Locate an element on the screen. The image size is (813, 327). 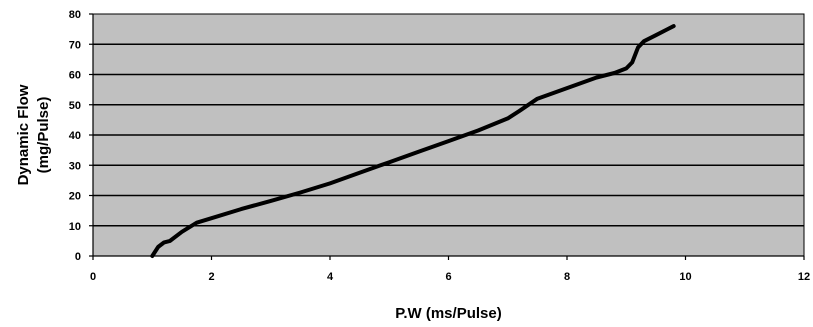
x-tick-labels: 0 2 4 6 8 10 12 is located at coordinates (450, 277).